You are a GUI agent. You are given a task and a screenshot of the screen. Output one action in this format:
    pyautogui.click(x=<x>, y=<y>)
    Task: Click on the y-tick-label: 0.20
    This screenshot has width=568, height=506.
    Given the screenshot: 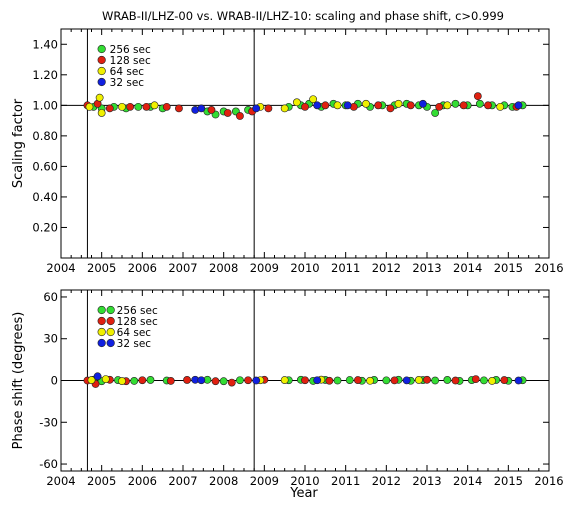 What is the action you would take?
    pyautogui.click(x=45, y=227)
    